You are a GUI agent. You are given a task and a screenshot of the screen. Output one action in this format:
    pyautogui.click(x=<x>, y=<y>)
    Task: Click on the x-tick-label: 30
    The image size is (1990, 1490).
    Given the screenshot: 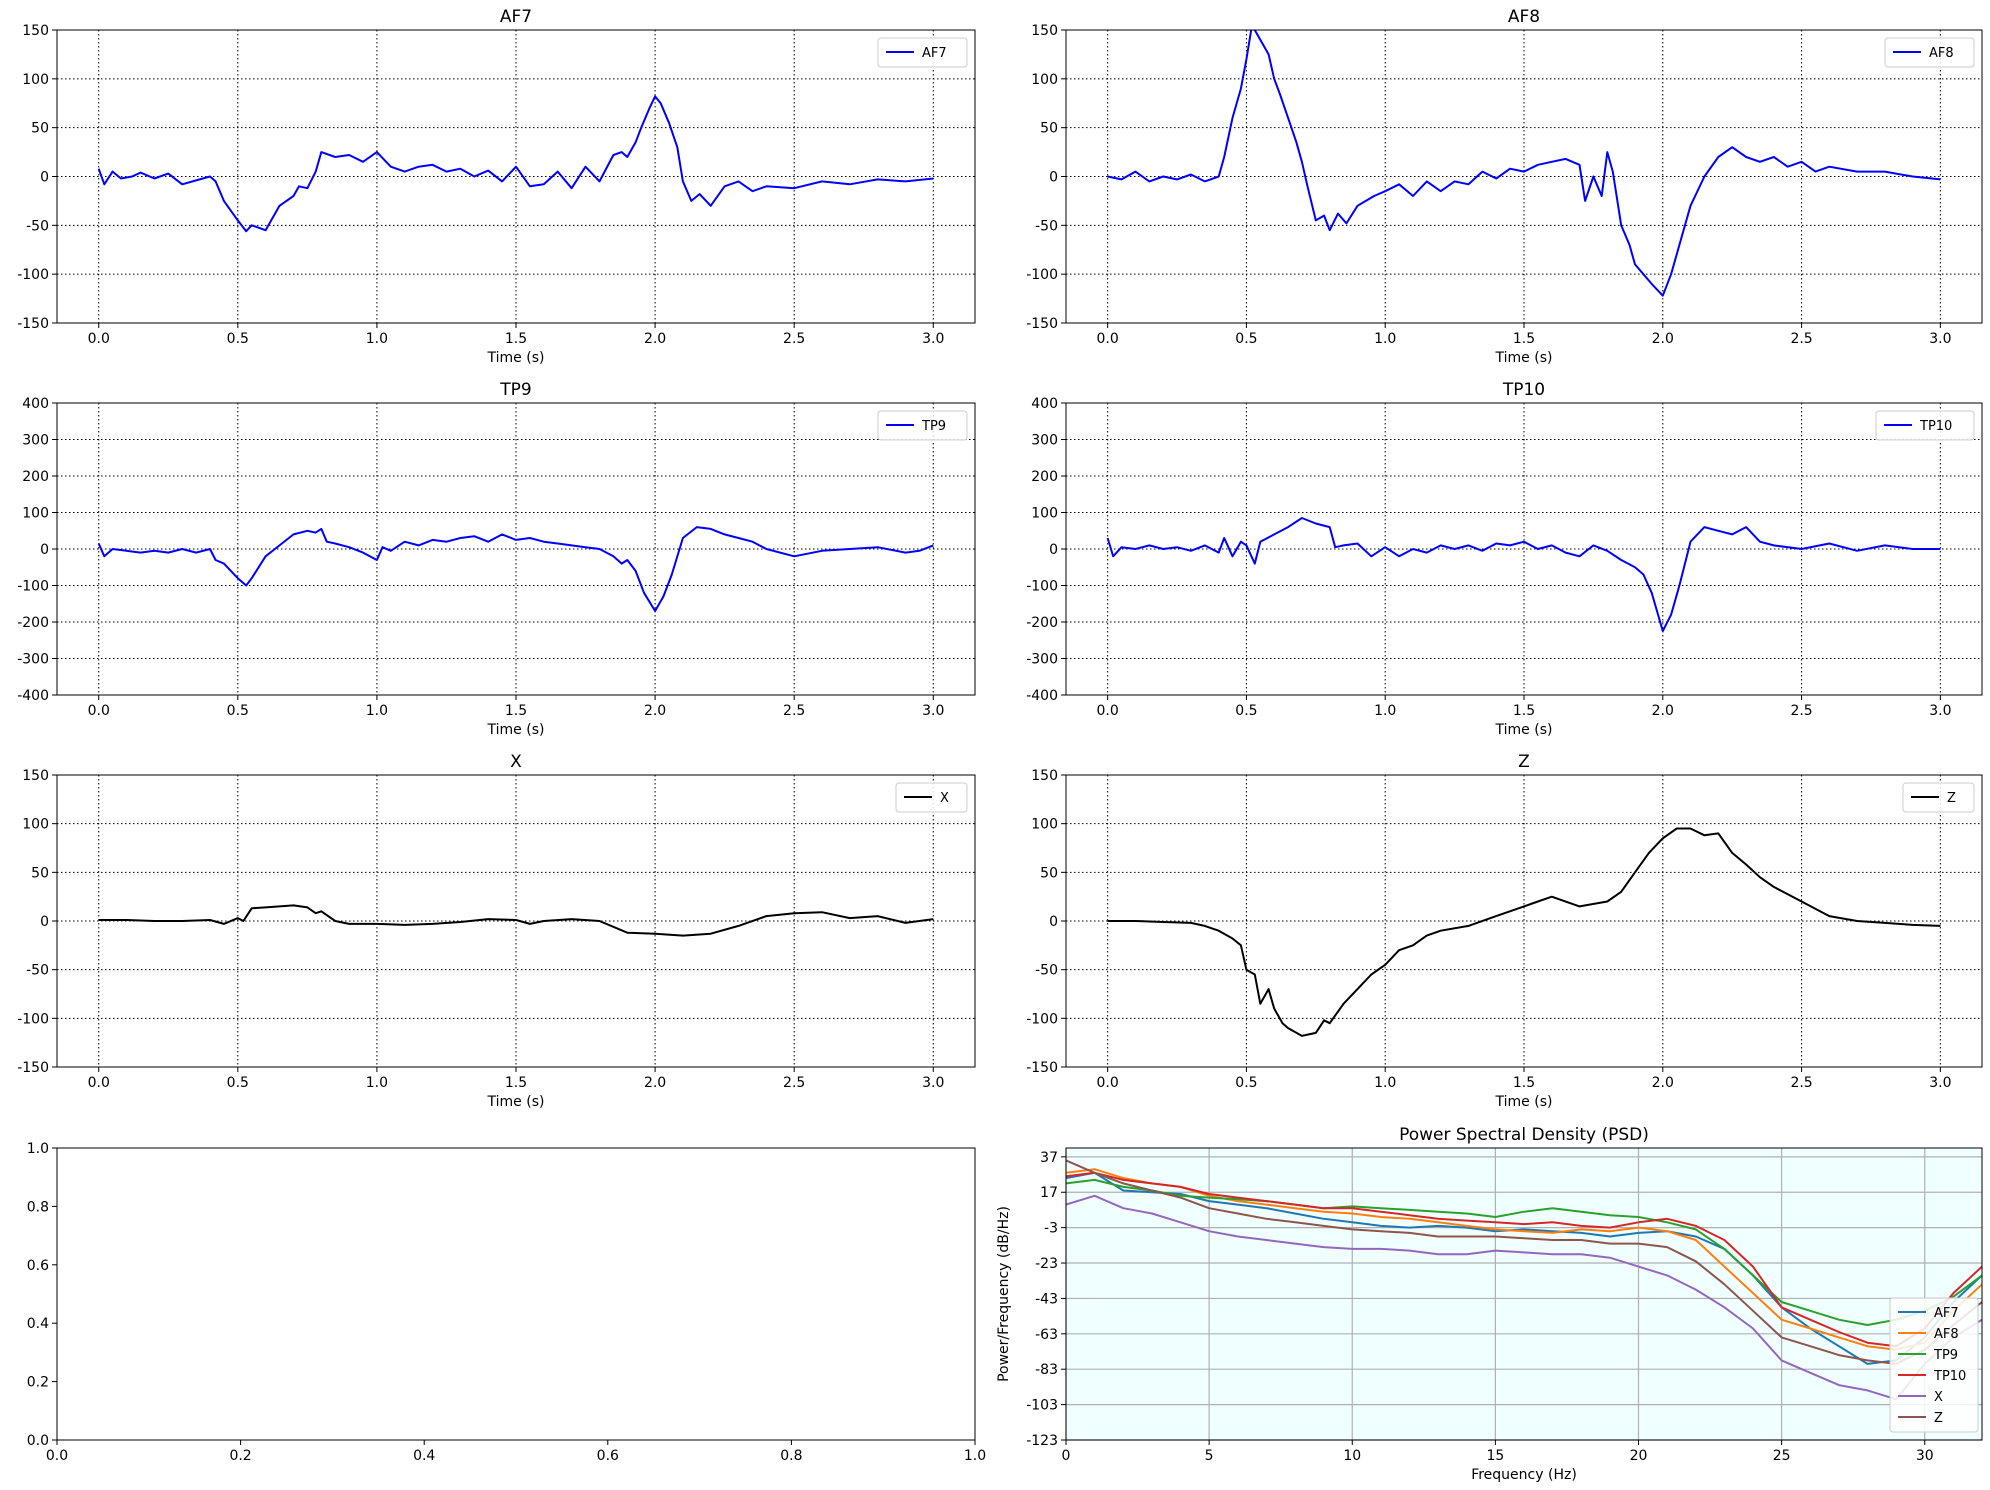 What is the action you would take?
    pyautogui.click(x=1925, y=1456)
    